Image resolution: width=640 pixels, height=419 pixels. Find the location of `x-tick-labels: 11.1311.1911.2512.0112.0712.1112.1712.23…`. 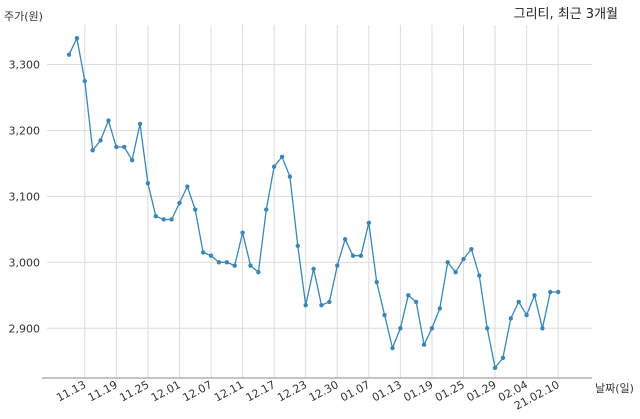

x-tick-labels: 11.1311.1911.2512.0112.0712.1112.1712.23… is located at coordinates (307, 395).